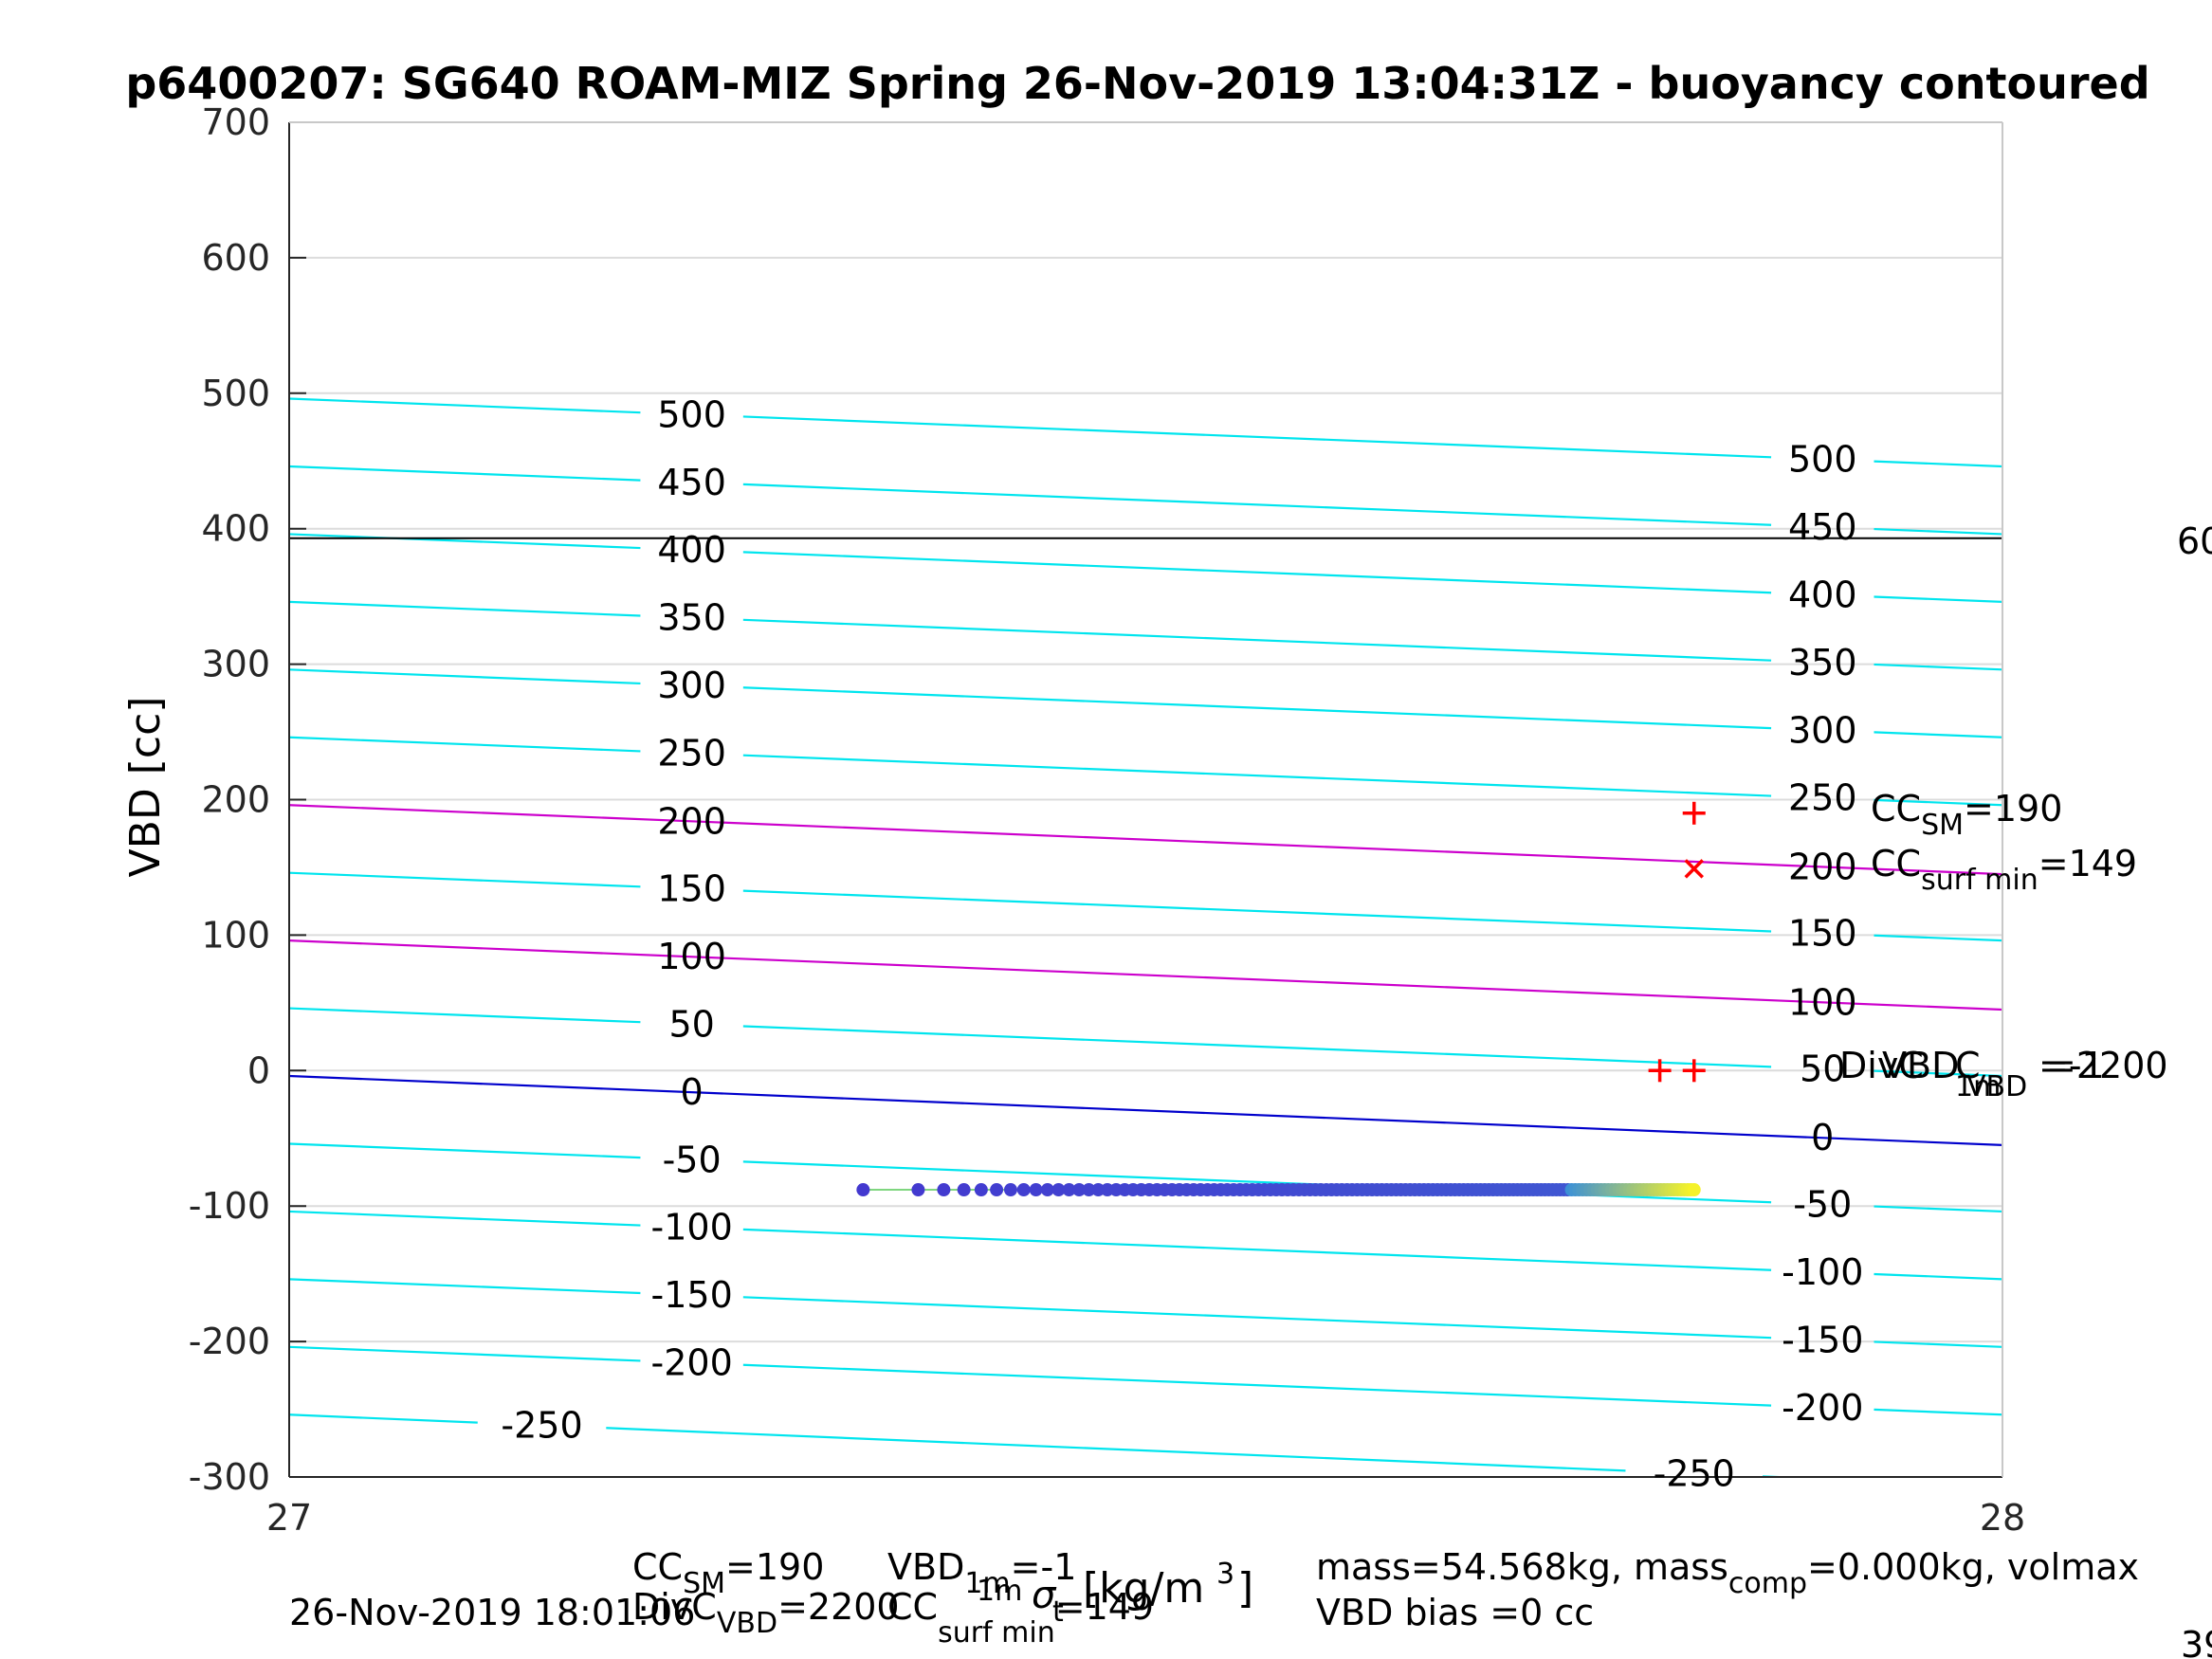 The width and height of the screenshot is (2212, 1659). I want to click on y-tick-label: 300, so click(235, 664).